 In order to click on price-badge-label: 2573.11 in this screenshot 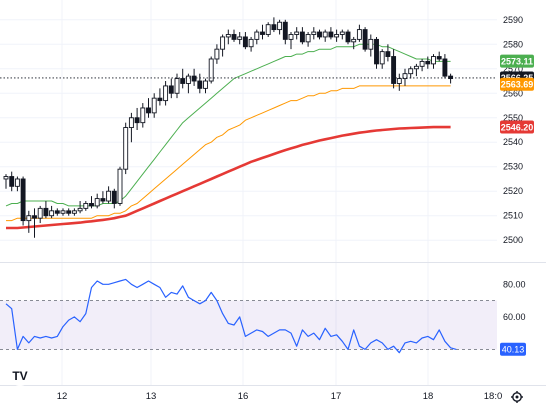, I will do `click(517, 61)`.